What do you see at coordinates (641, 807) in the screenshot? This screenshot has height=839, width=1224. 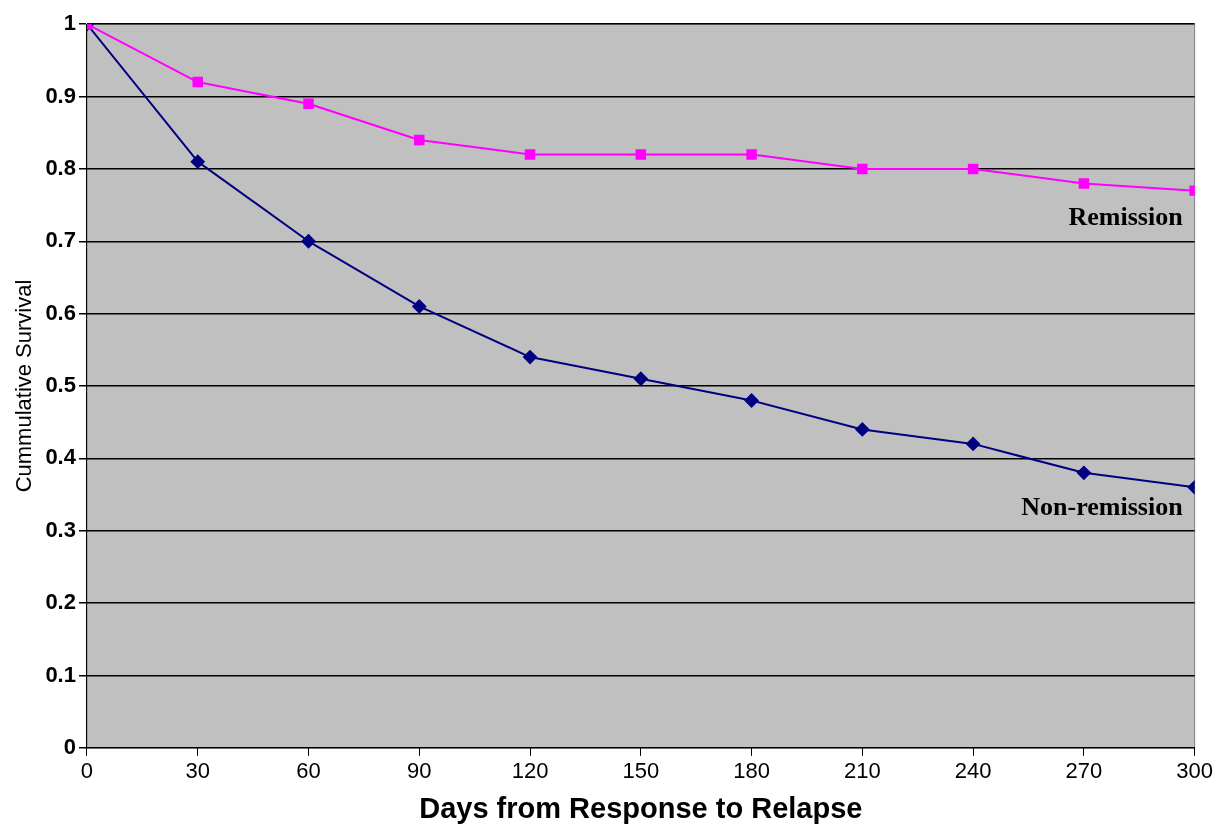 I see `x-axis-title: Days from Response to Relapse` at bounding box center [641, 807].